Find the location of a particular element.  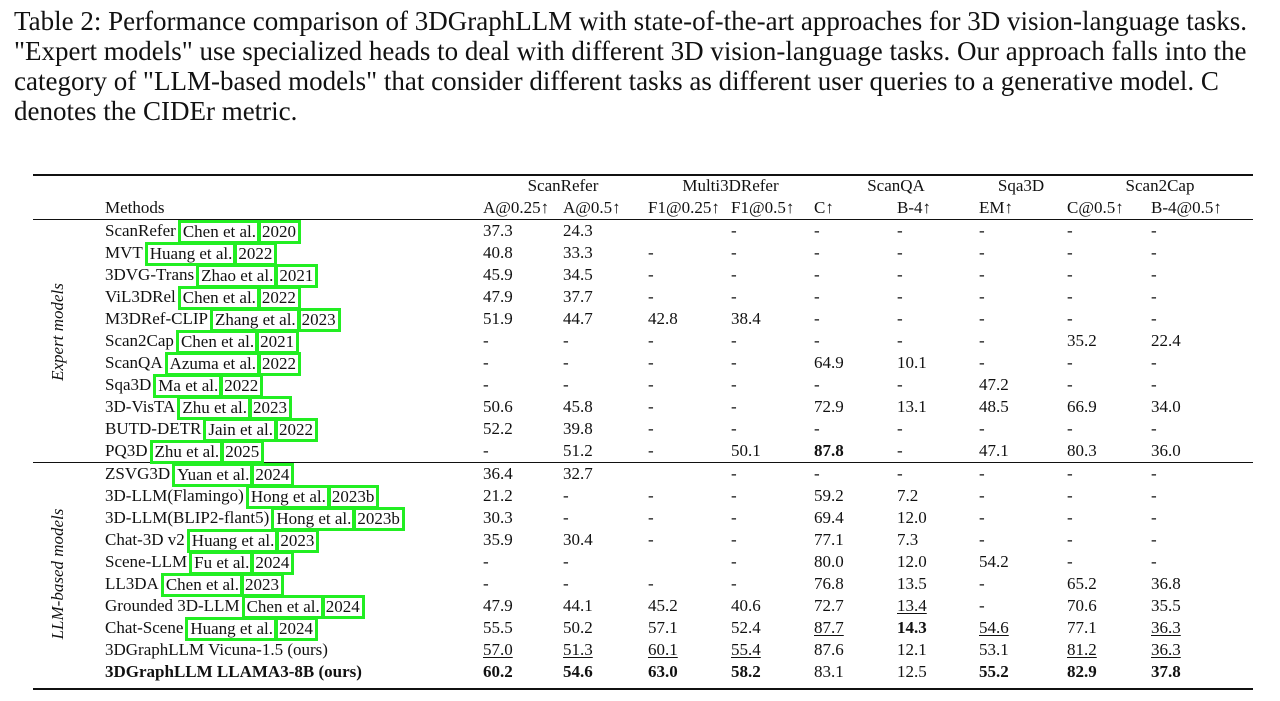

table-cell: 64.9 is located at coordinates (829, 362).